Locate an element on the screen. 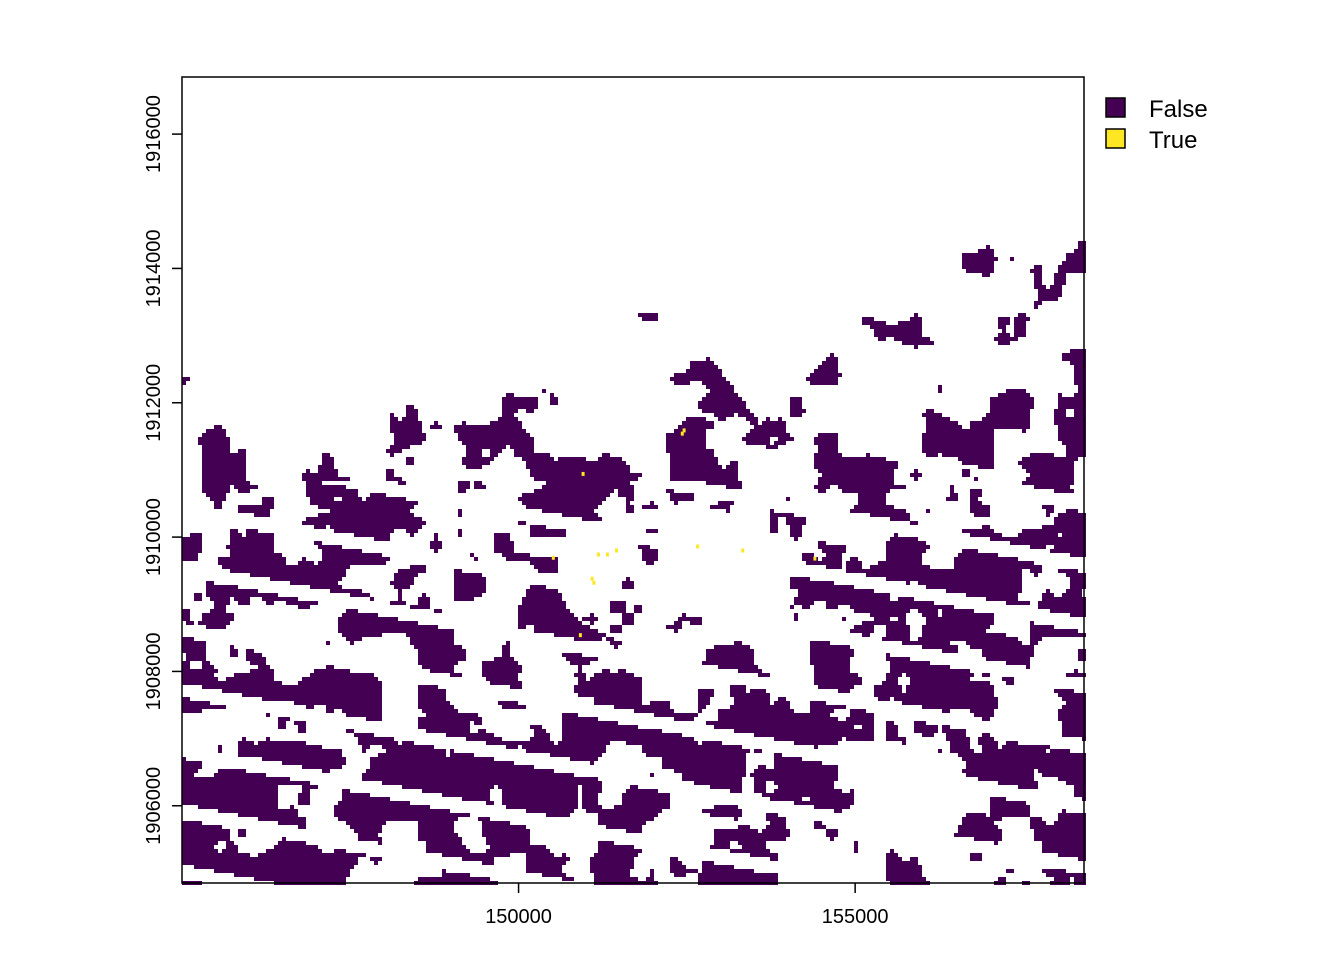 Image resolution: width=1344 pixels, height=960 pixels. x-tick-label: 155000 is located at coordinates (855, 917).